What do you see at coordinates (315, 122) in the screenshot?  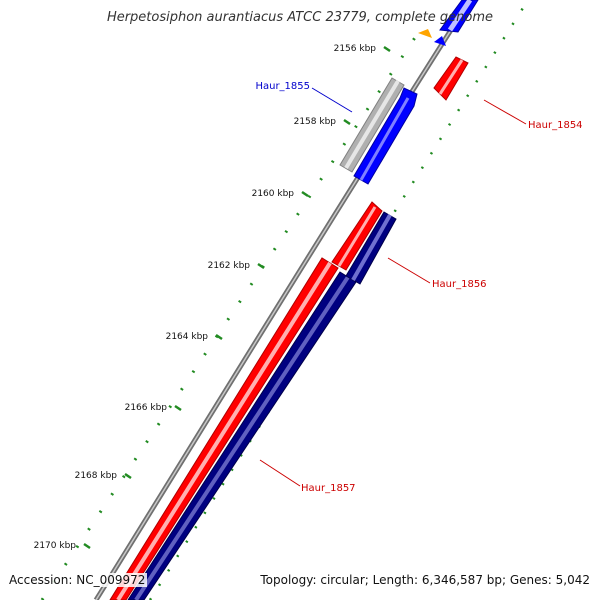 I see `scale-tick-label: 2158 kbp` at bounding box center [315, 122].